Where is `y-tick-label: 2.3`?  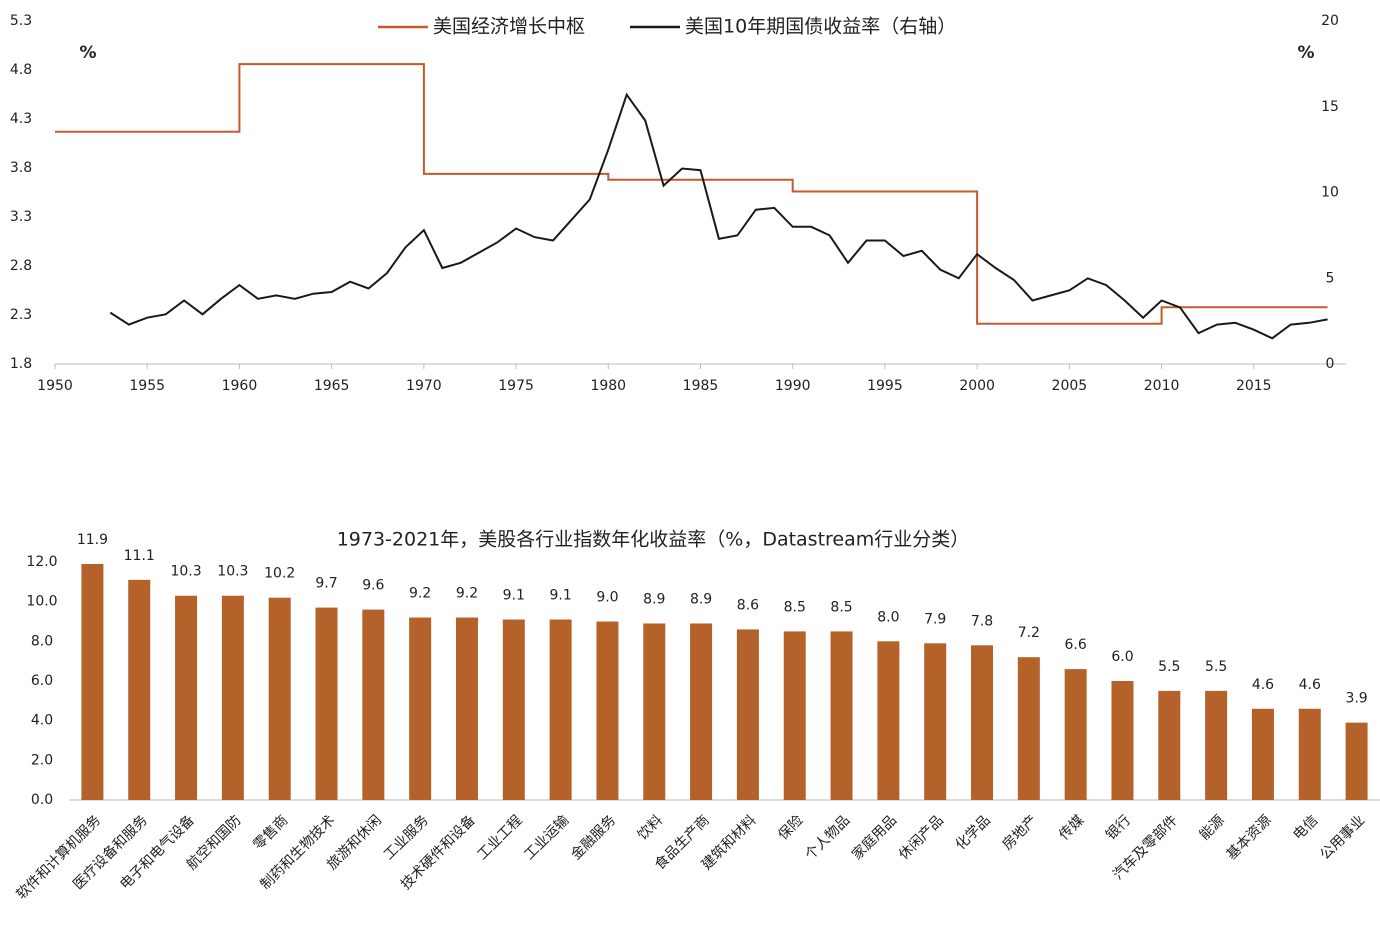 y-tick-label: 2.3 is located at coordinates (21, 315).